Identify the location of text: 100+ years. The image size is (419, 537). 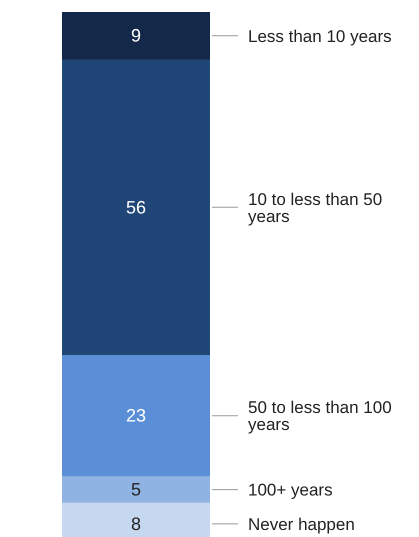
(290, 490).